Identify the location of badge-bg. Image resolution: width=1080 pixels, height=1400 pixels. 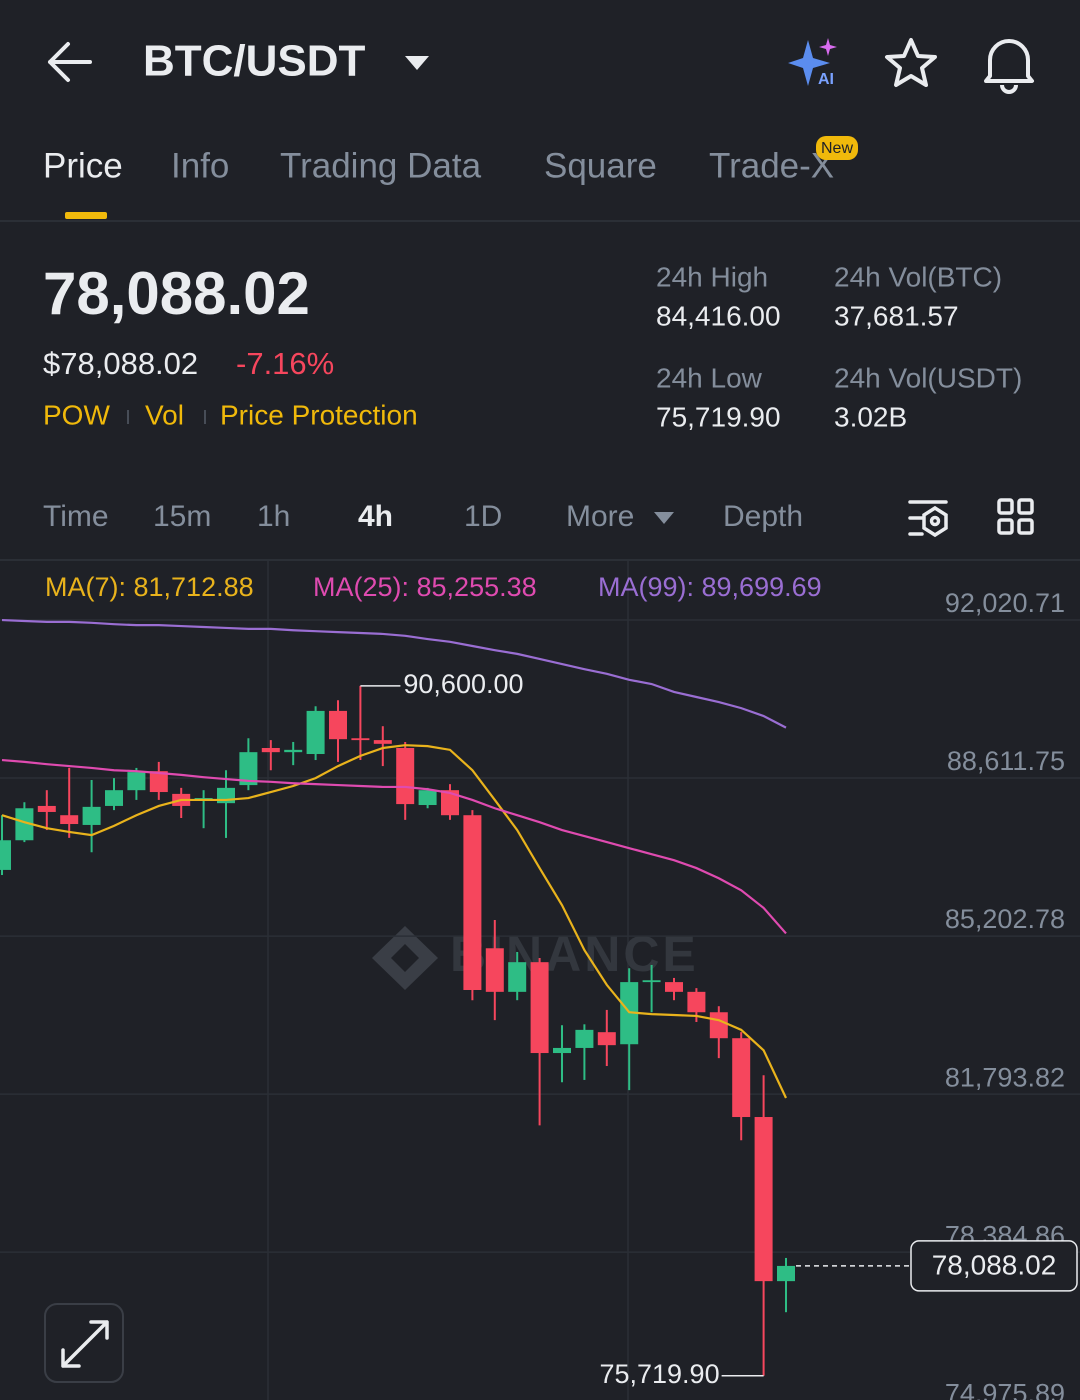
(837, 148).